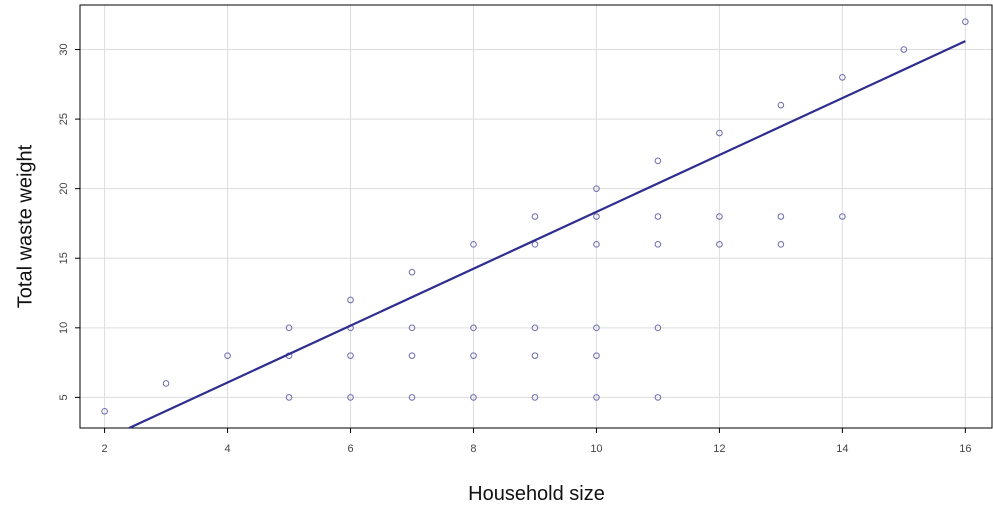  I want to click on x-tick-label: 8, so click(473, 449).